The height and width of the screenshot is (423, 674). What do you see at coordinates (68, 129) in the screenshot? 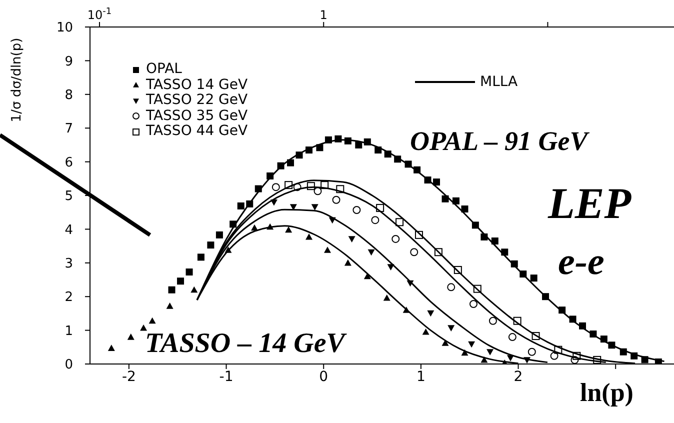
I see `y-tick-label: 7` at bounding box center [68, 129].